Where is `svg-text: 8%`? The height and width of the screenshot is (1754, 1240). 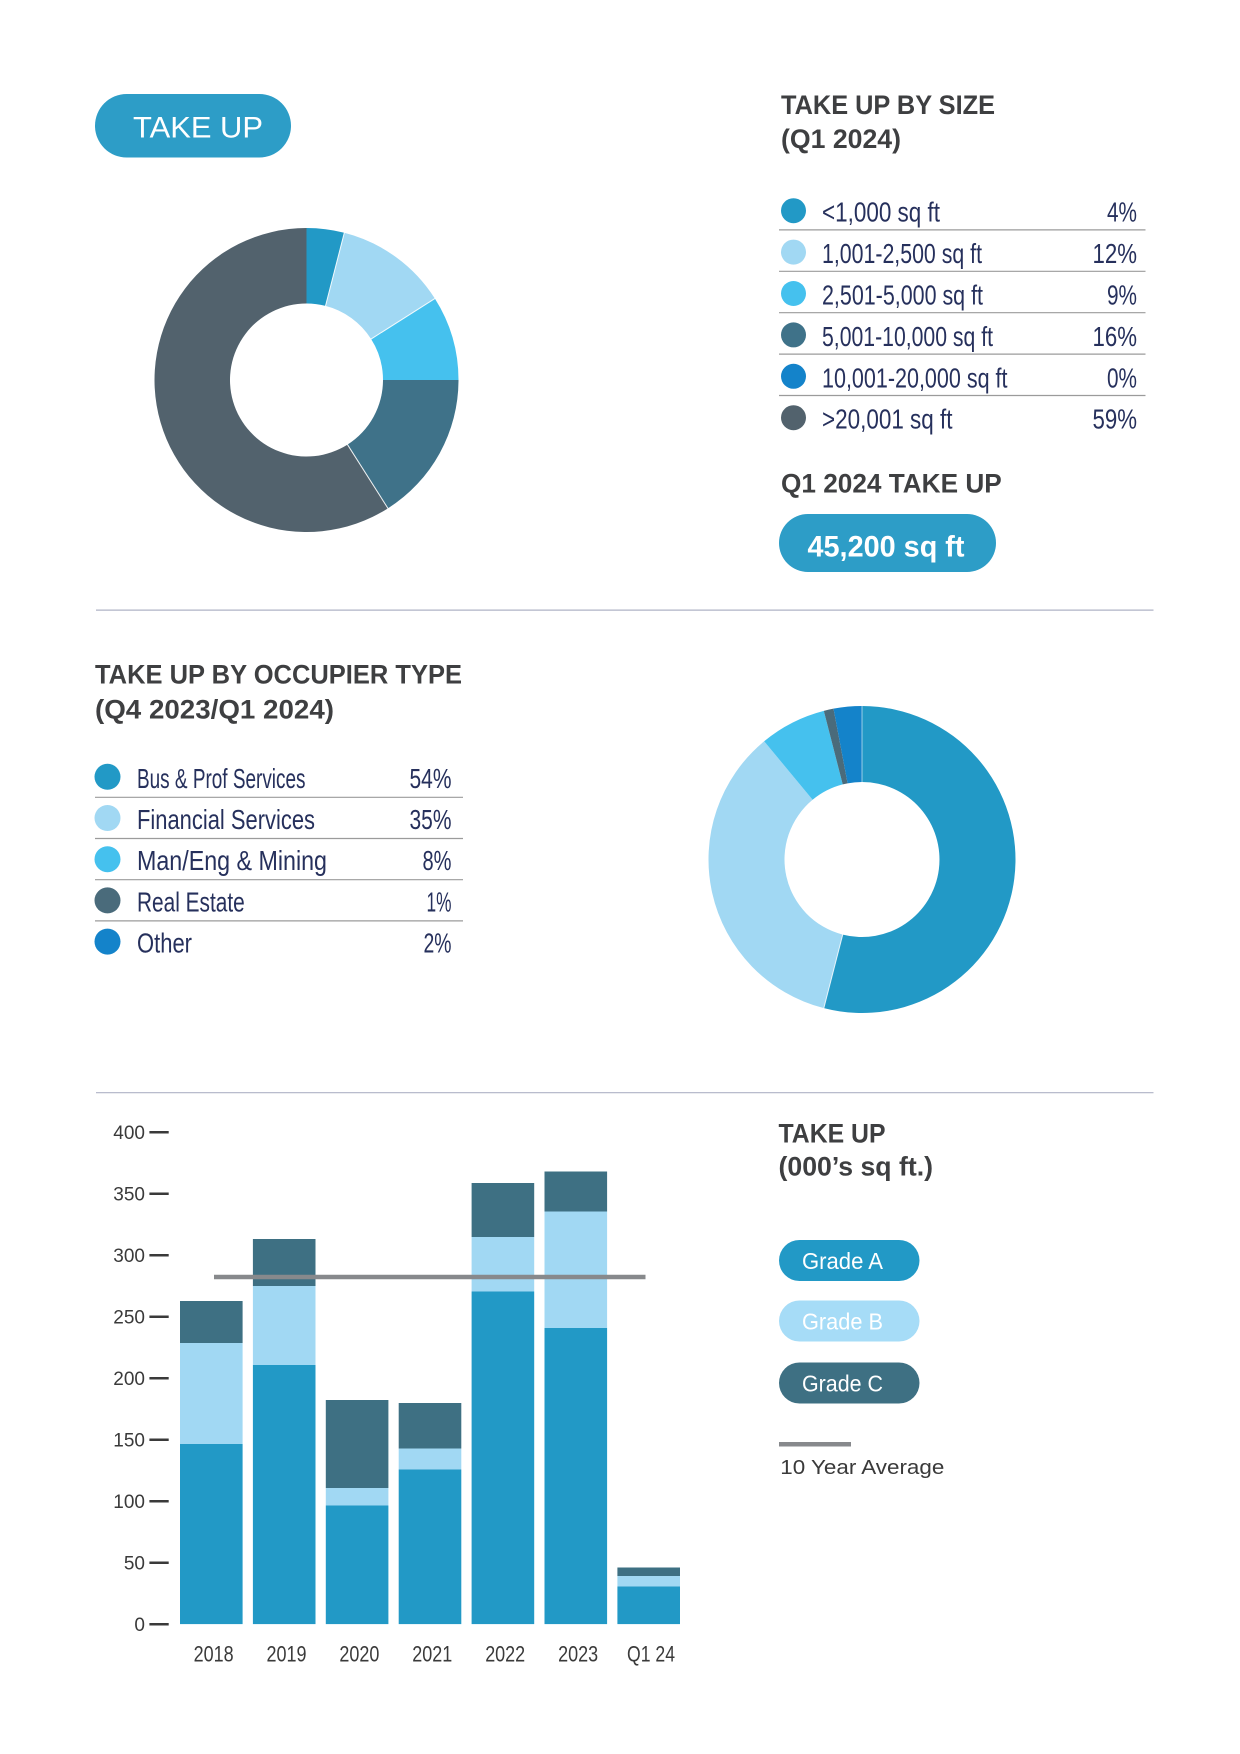 svg-text: 8% is located at coordinates (437, 860).